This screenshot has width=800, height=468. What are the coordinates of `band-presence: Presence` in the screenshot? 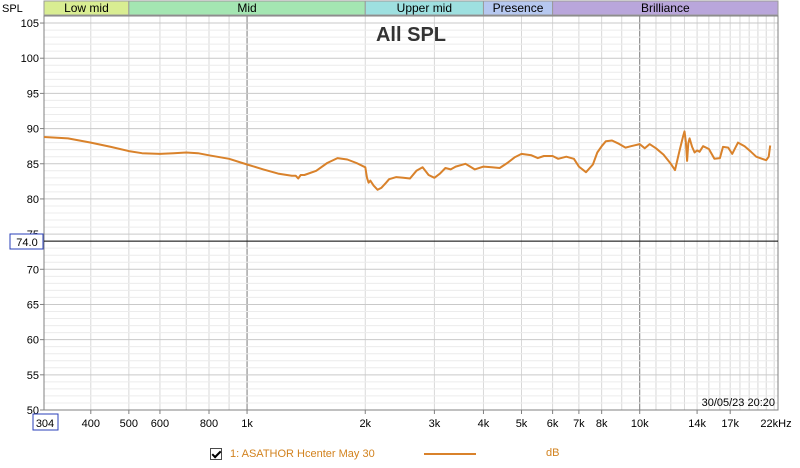 It's located at (518, 8).